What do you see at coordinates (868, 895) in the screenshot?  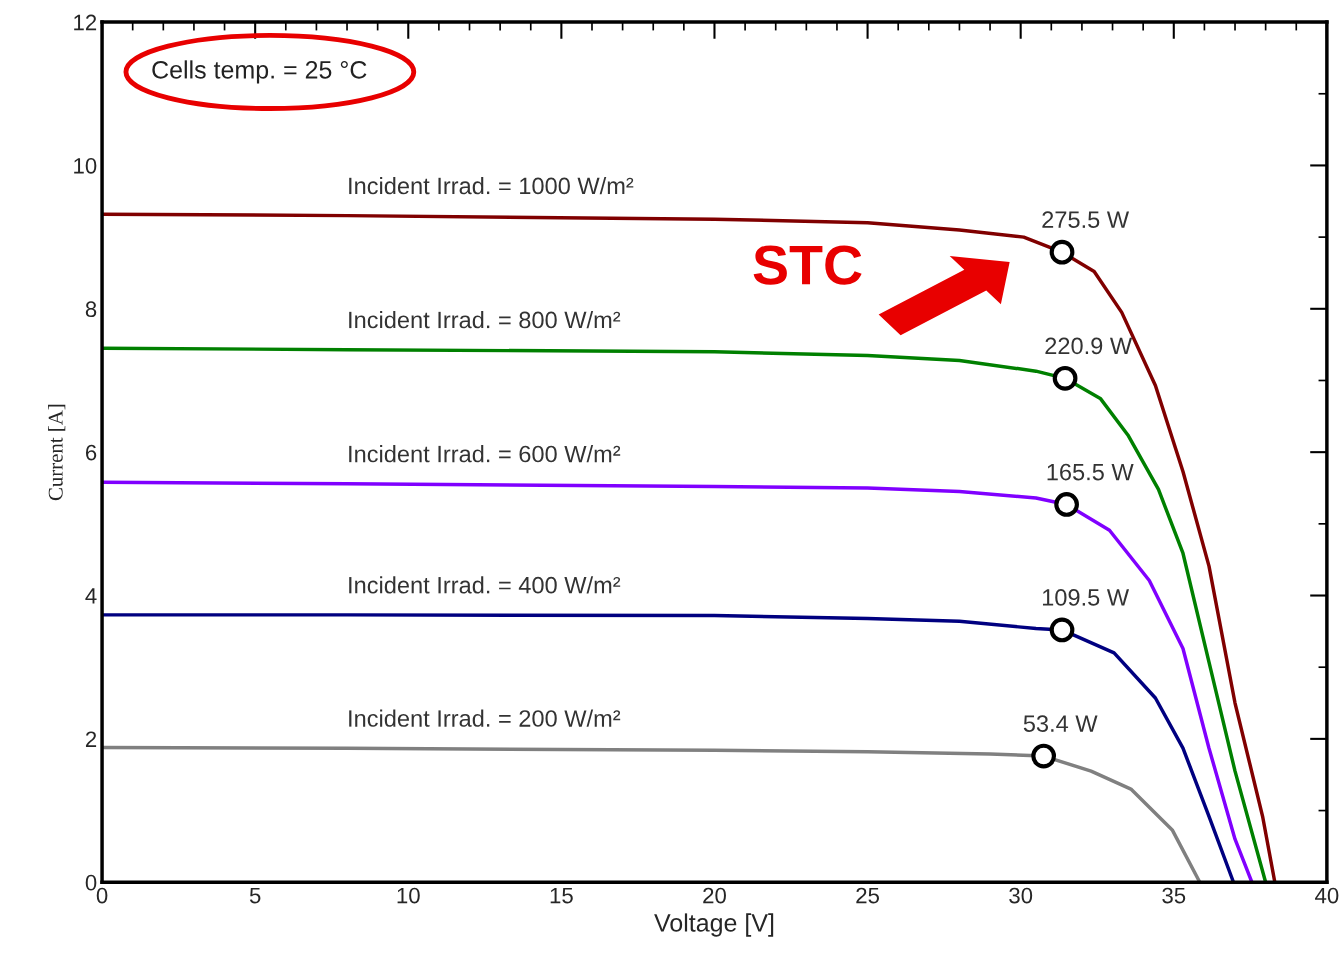 I see `x-tick-label: 25` at bounding box center [868, 895].